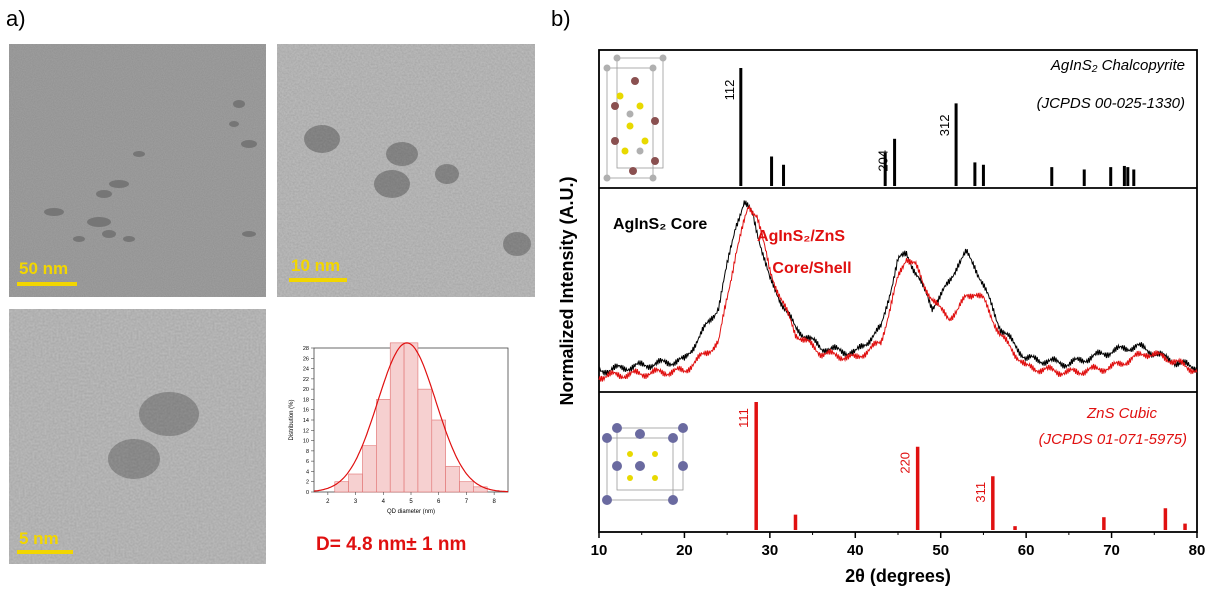 Image resolution: width=1214 pixels, height=597 pixels. I want to click on xrd-x-tick-label: 40, so click(855, 550).